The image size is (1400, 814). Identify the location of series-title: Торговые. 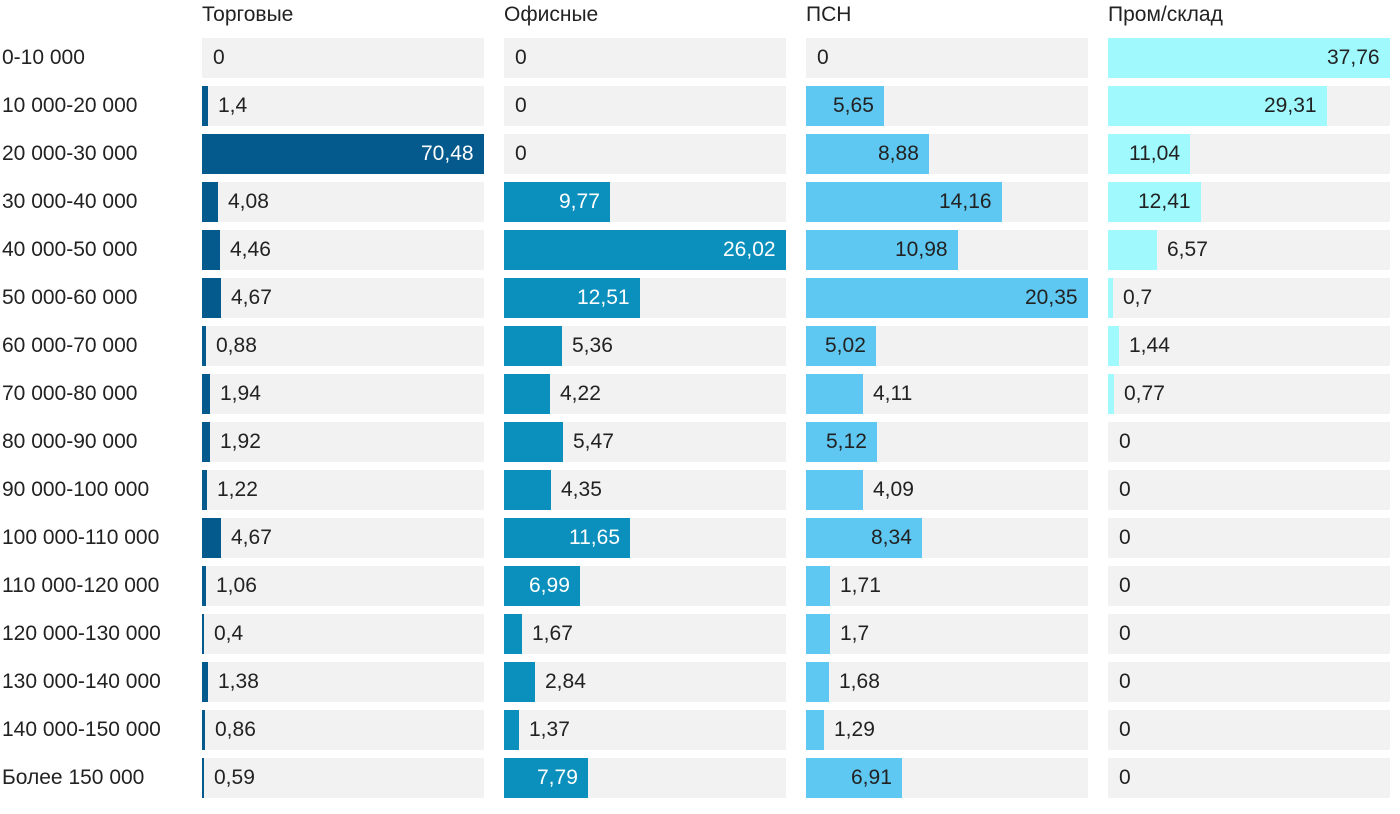
(248, 14).